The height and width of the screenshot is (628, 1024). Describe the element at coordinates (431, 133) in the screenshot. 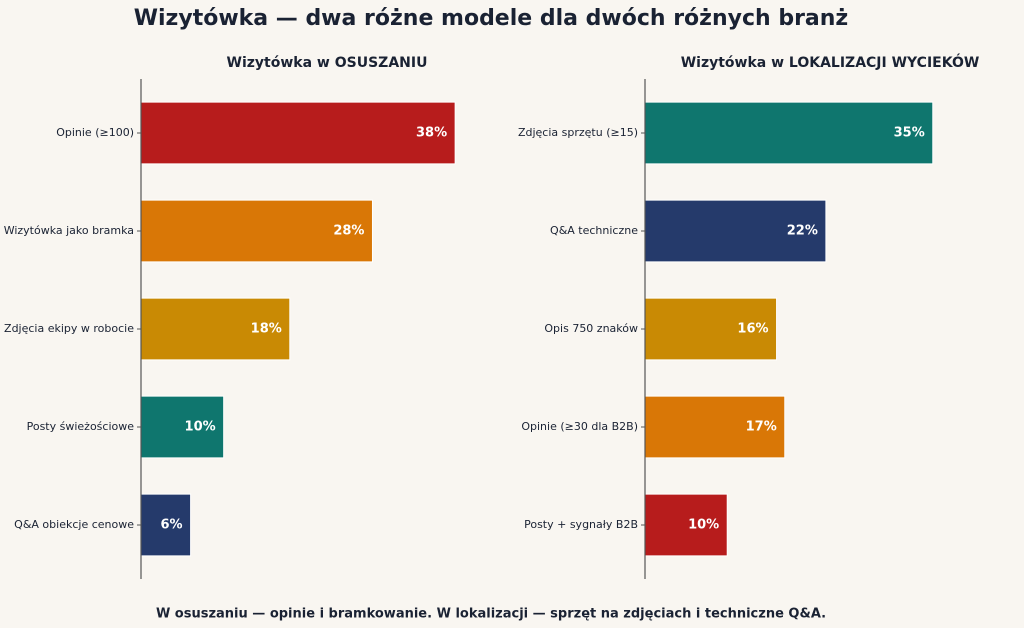

I see `value-label: 38%` at that location.